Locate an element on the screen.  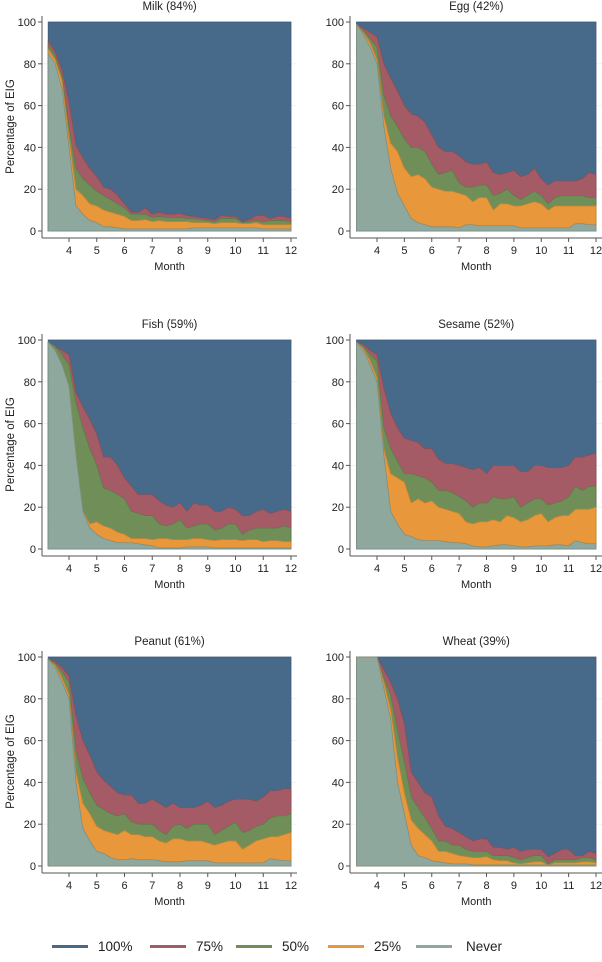
panel-title: Sesame (52%) is located at coordinates (476, 325).